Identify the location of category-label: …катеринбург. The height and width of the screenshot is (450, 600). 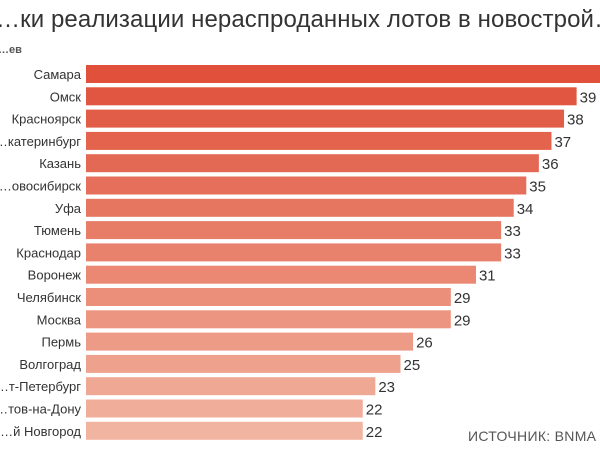
(40, 141).